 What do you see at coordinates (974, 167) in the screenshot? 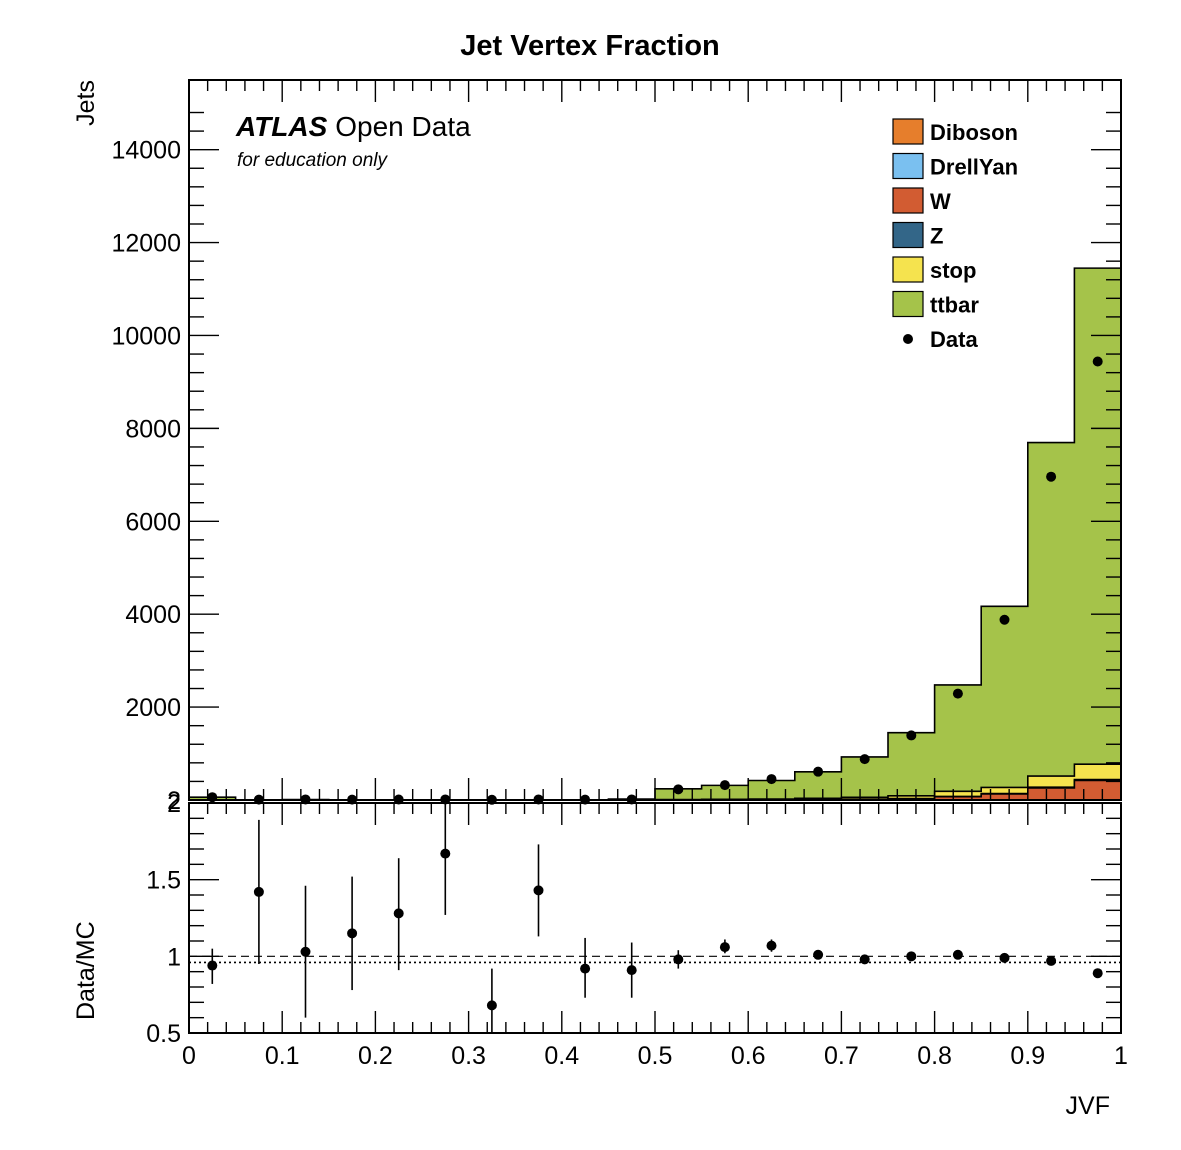
I see `legend-label-drellyan: DrellYan` at bounding box center [974, 167].